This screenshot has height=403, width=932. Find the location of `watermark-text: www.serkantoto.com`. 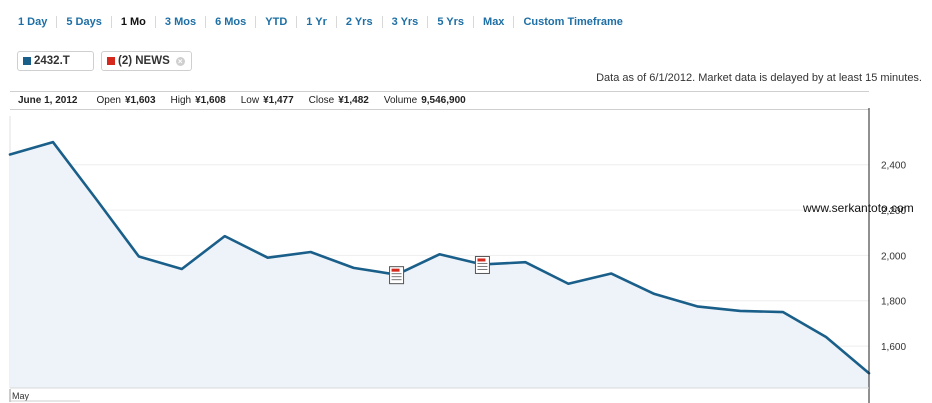

watermark-text: www.serkantoto.com is located at coordinates (858, 208).